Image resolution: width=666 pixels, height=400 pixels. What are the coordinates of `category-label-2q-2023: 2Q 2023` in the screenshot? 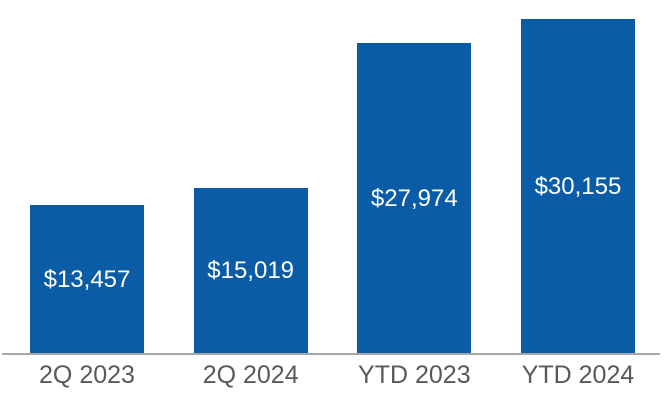 It's located at (87, 375).